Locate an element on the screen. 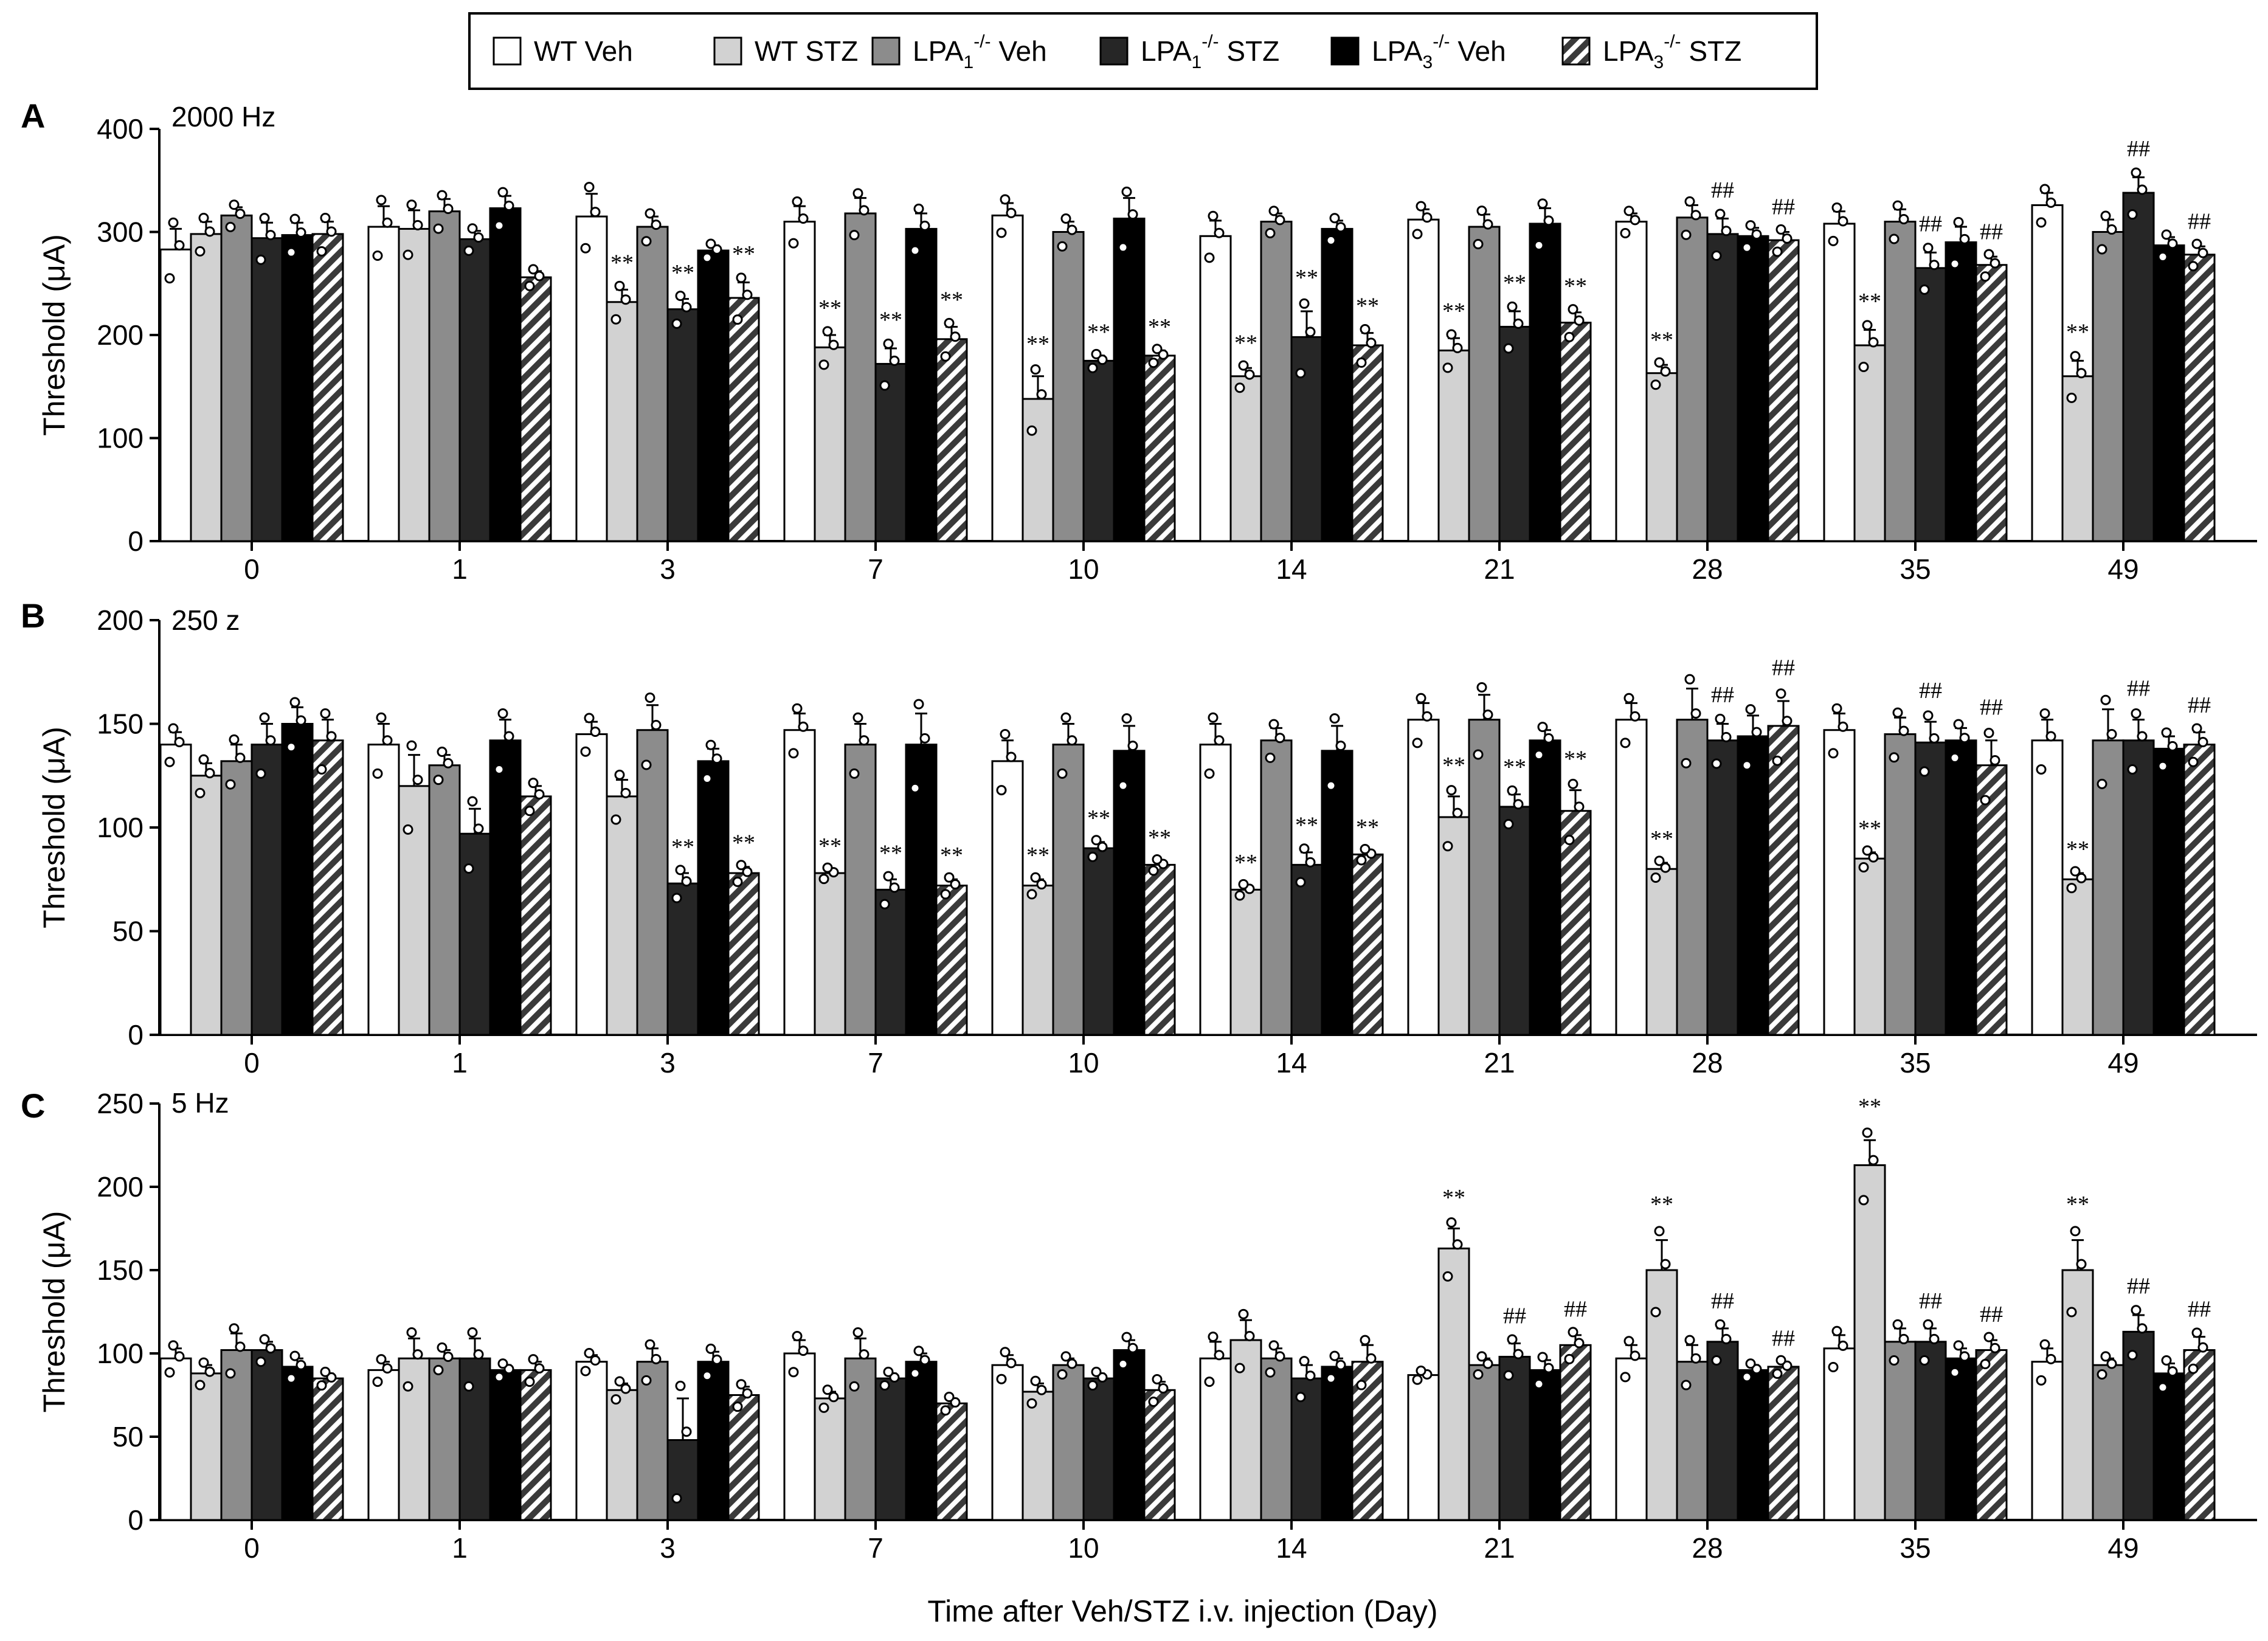 The width and height of the screenshot is (2268, 1641). x-tick-label: 14 is located at coordinates (1291, 569).